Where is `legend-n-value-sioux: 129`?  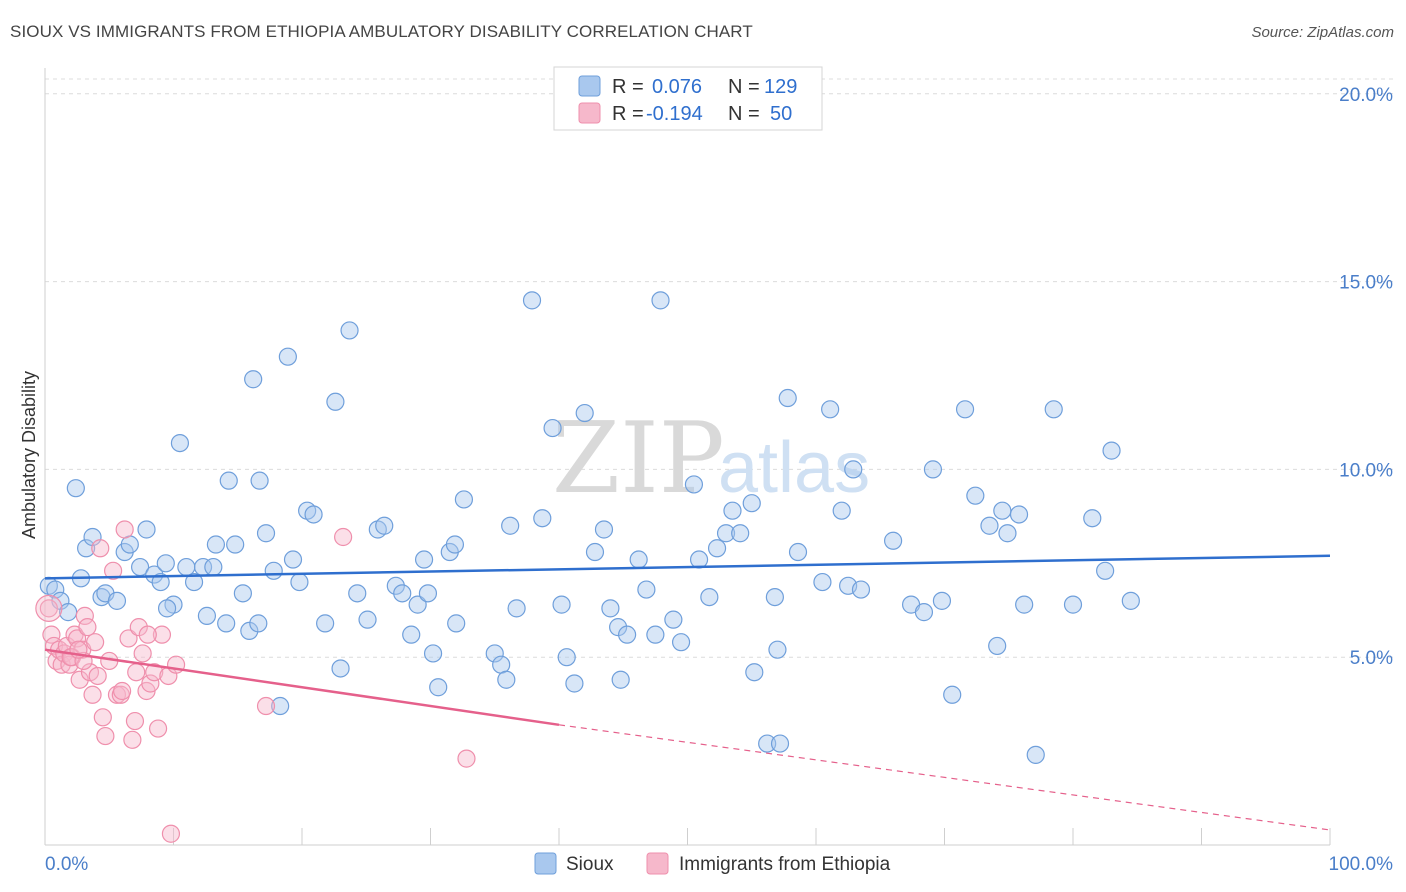
legend-n-value-sioux: 129 is located at coordinates (780, 87).